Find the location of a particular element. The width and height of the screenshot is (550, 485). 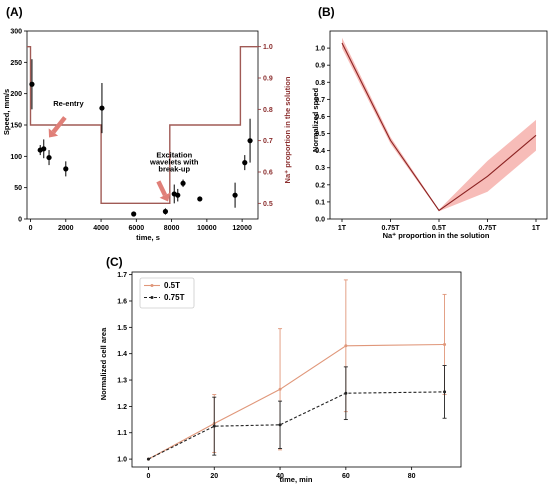

x-tick-label: 12000 is located at coordinates (242, 228).